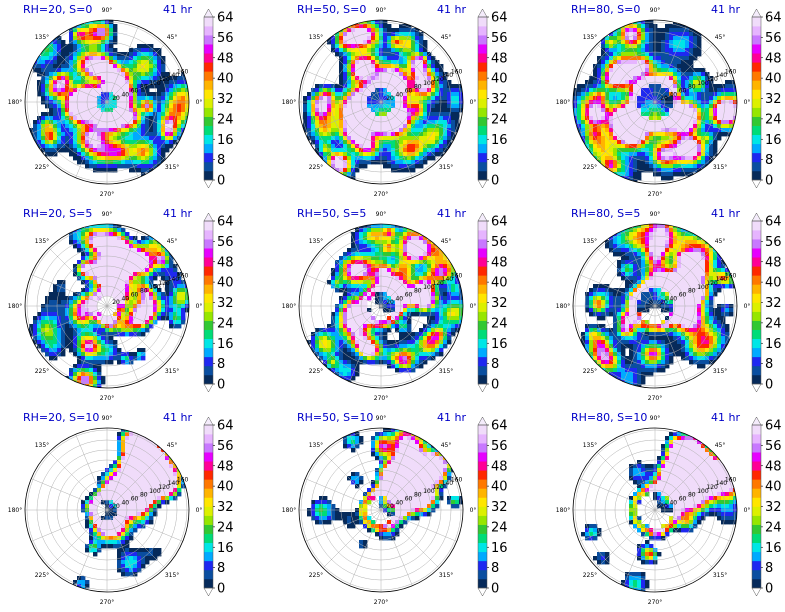  Describe the element at coordinates (773, 446) in the screenshot. I see `colorbar-tick-label: 56` at that location.